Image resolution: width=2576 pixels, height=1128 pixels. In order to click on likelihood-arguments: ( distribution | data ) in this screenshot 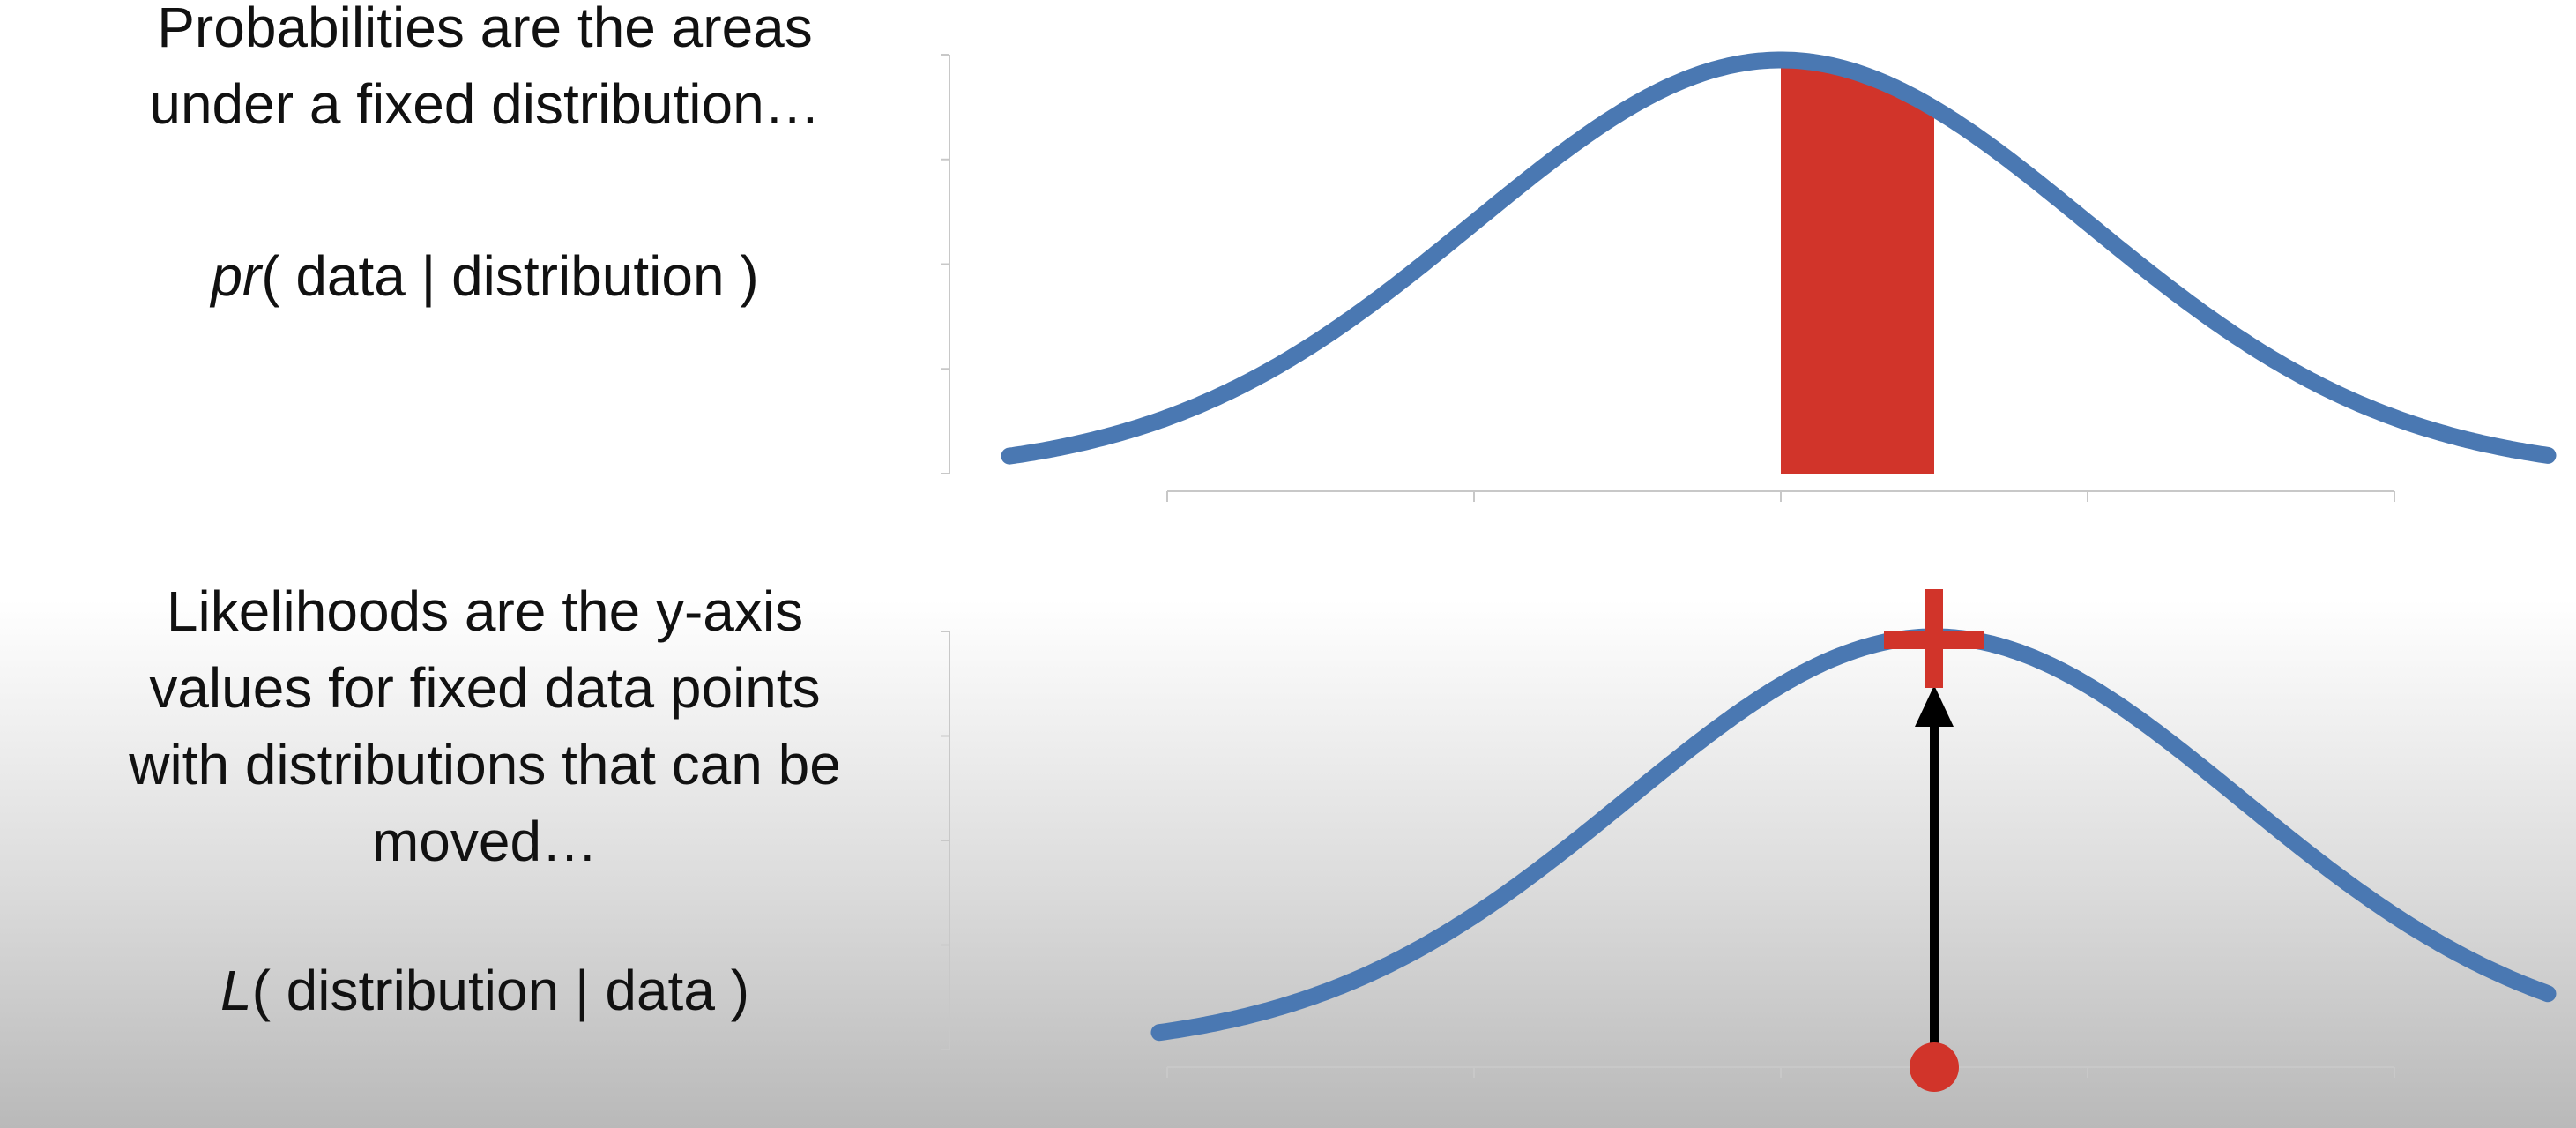, I will do `click(500, 991)`.